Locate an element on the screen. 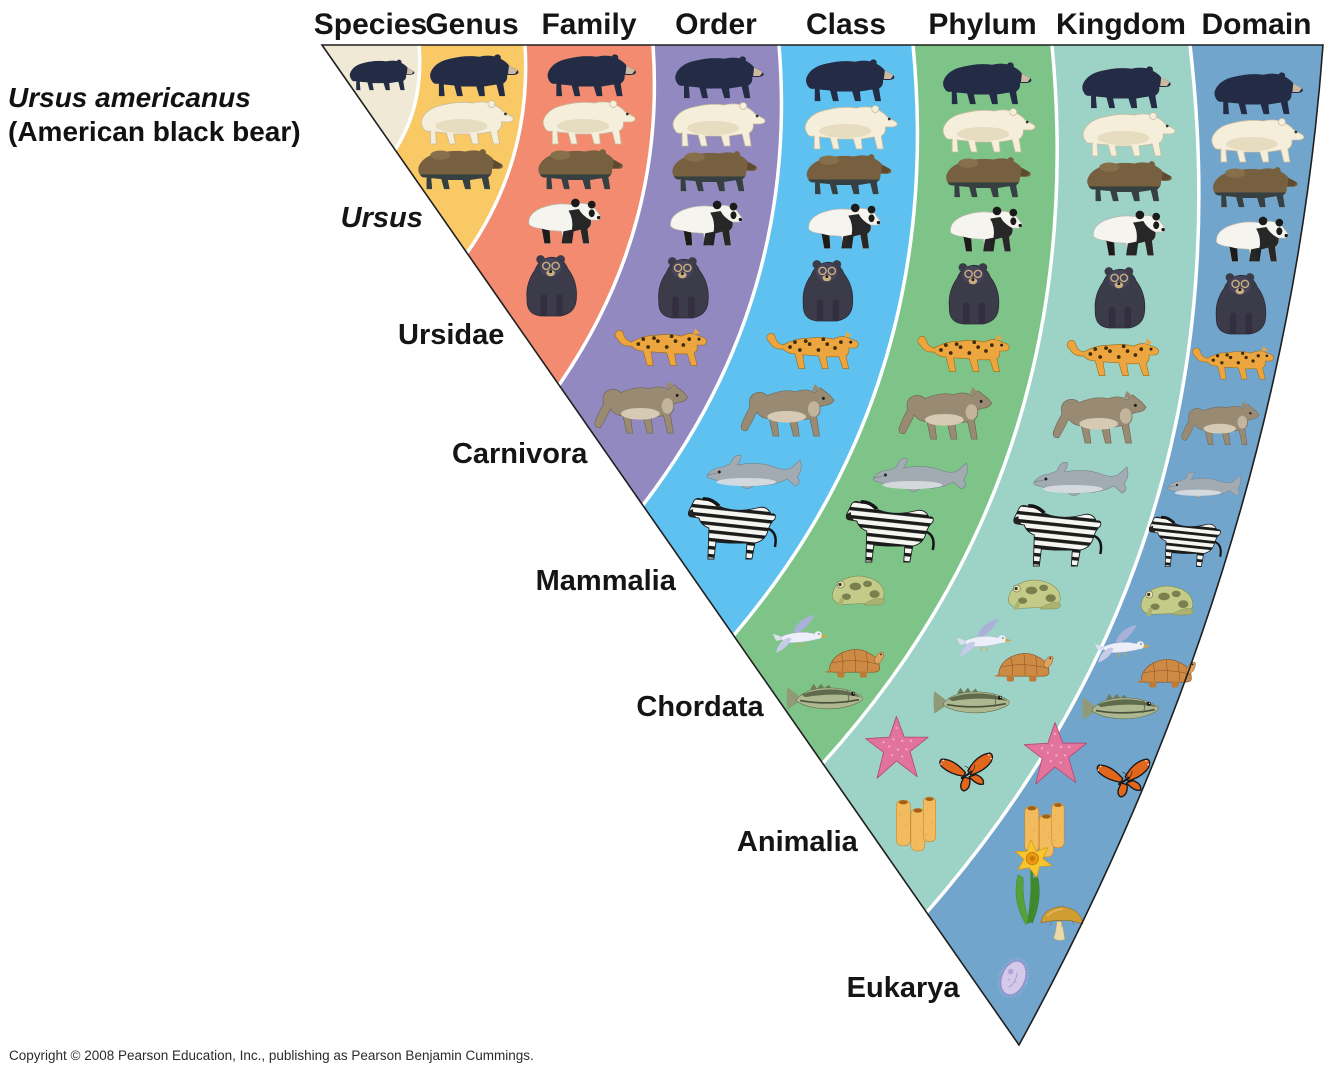 The height and width of the screenshot is (1085, 1330). column-header-genus: Genus is located at coordinates (471, 24).